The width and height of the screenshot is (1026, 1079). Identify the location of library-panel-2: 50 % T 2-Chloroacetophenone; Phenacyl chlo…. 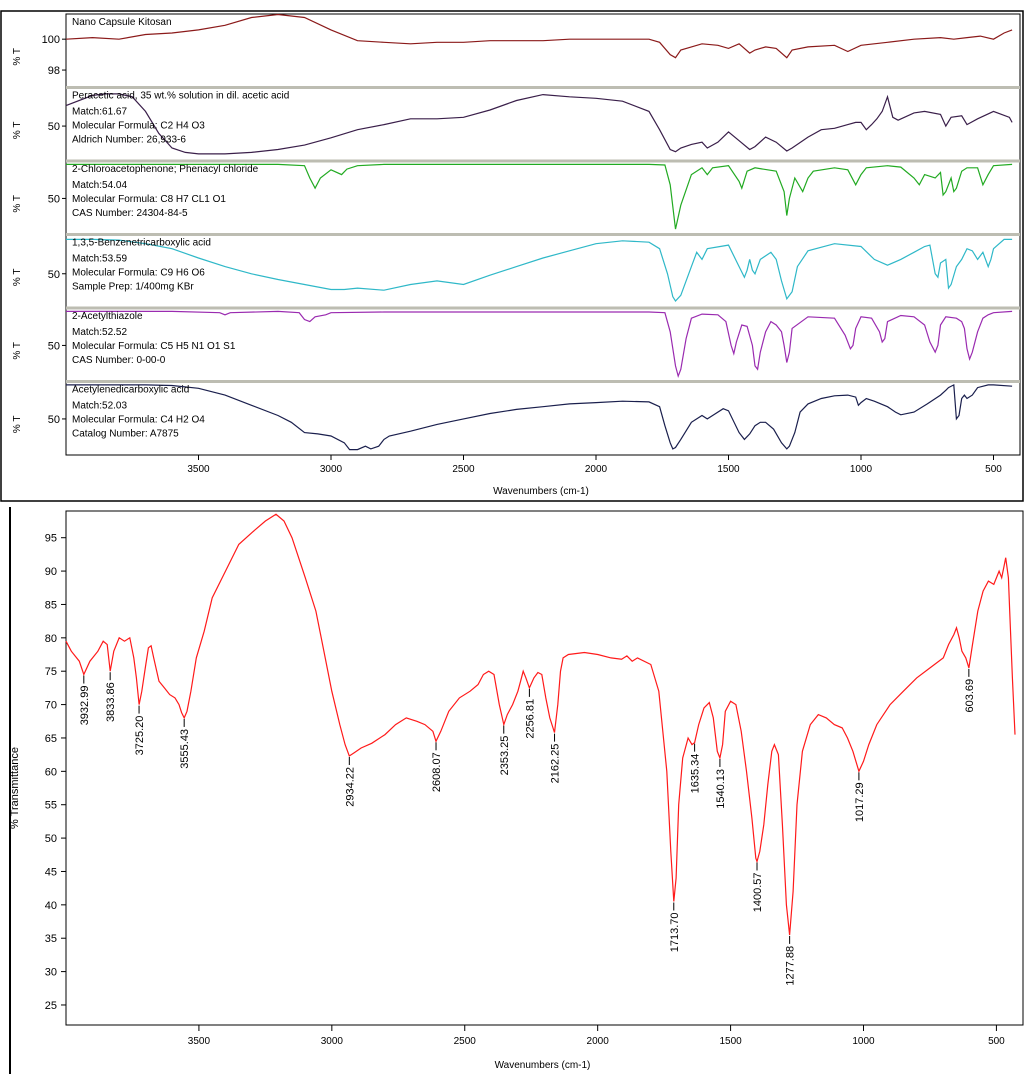
(516, 194).